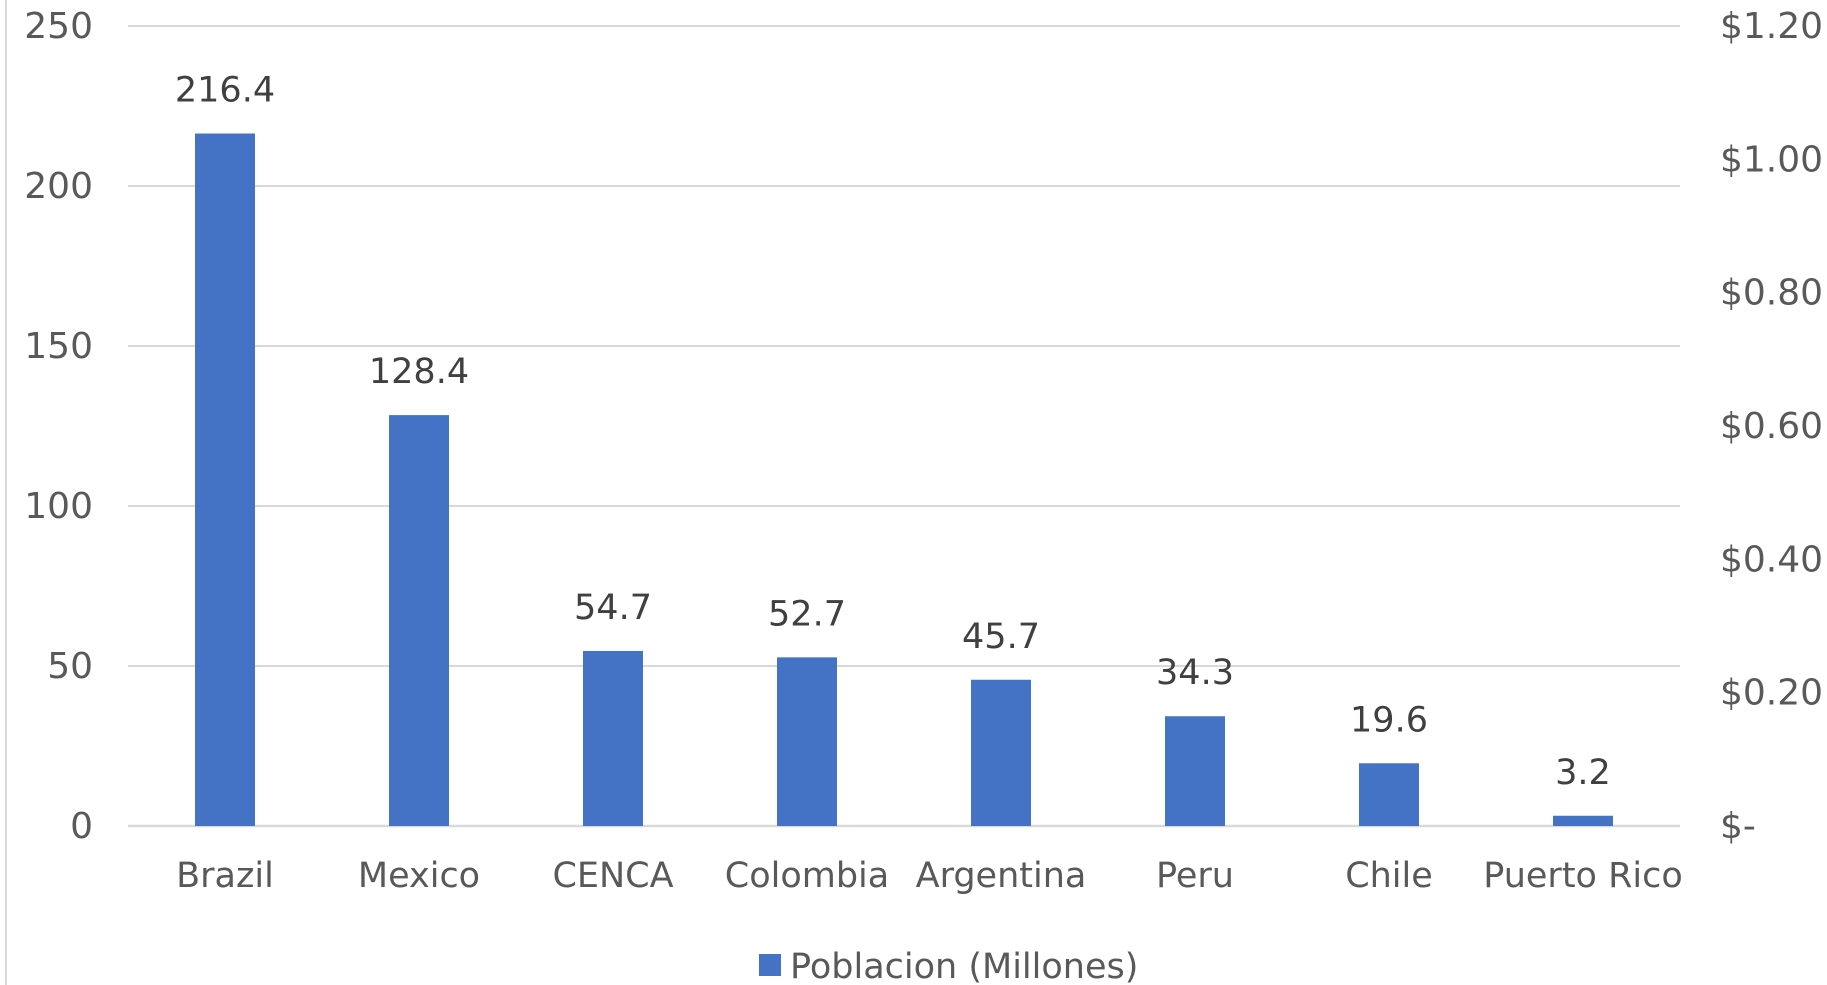 The width and height of the screenshot is (1827, 985). What do you see at coordinates (1001, 637) in the screenshot?
I see `data-label: 45.7` at bounding box center [1001, 637].